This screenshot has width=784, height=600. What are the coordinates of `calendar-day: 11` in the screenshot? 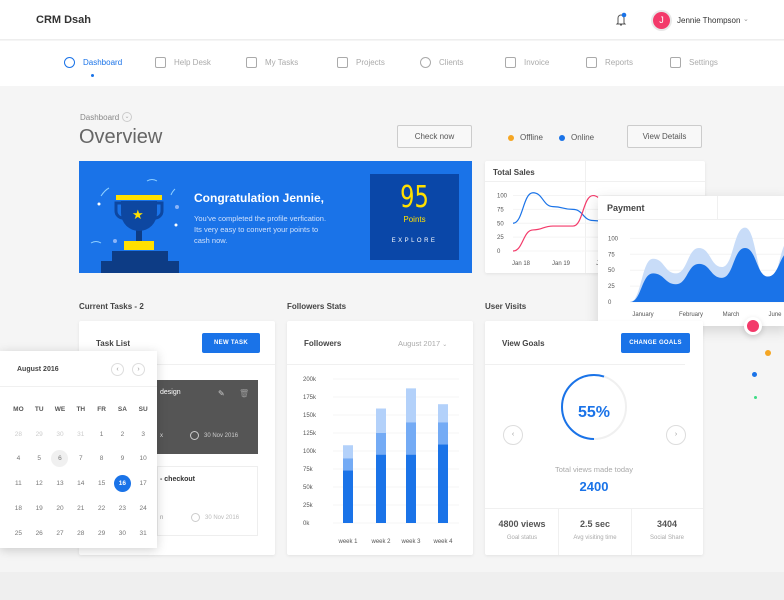 It's located at (18, 483).